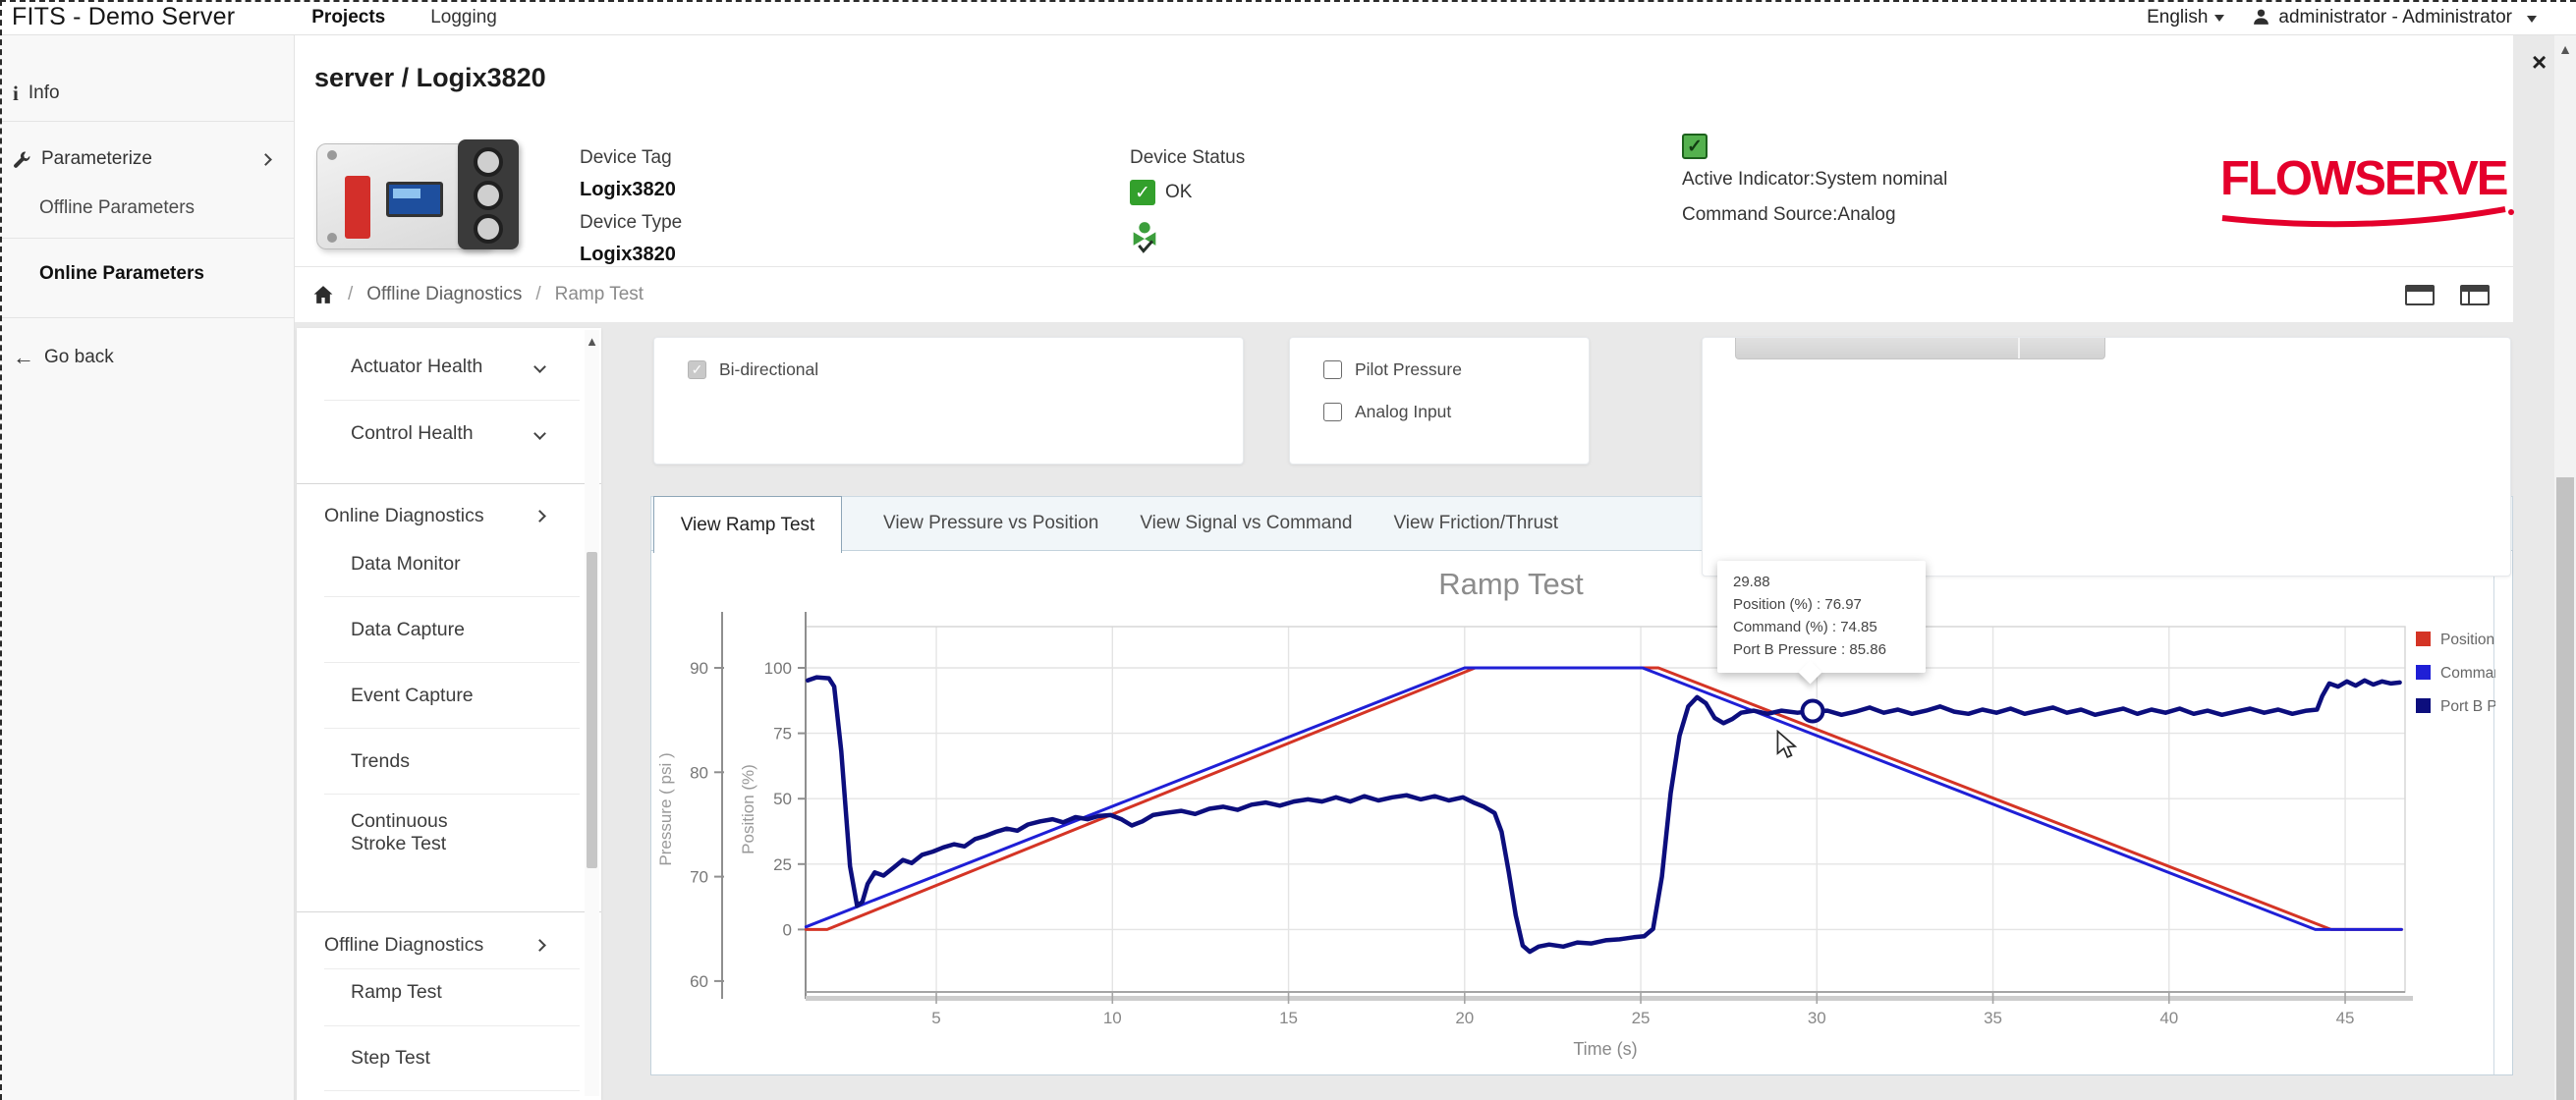 The width and height of the screenshot is (2576, 1100). I want to click on bidirectional-checkbox: ✓, so click(697, 369).